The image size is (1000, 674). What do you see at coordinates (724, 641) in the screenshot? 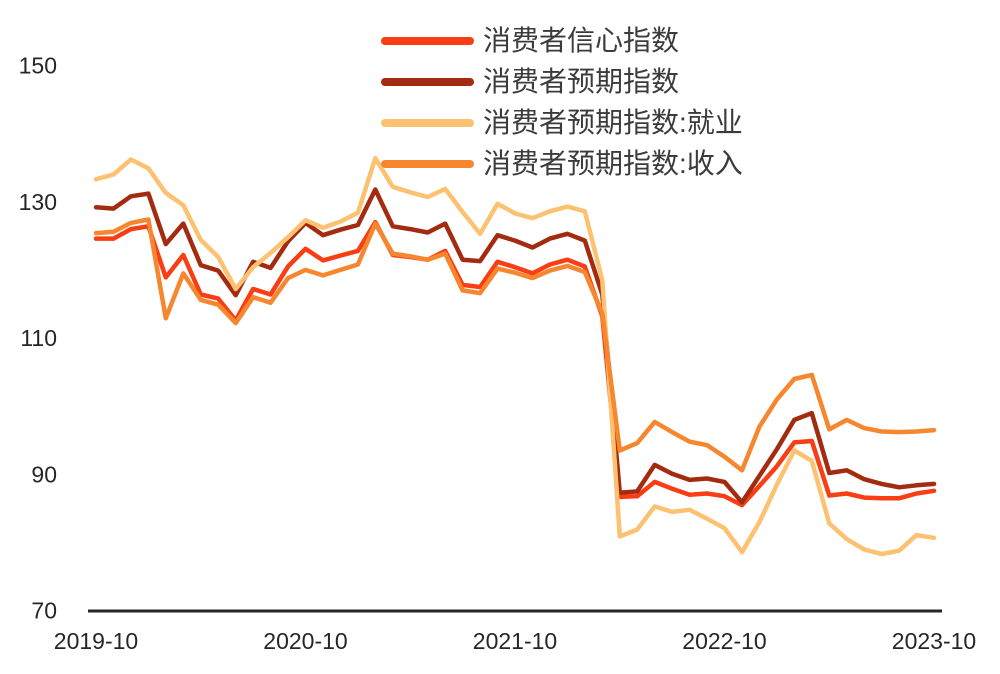
I see `x-tick-2022-10: 2022-10` at bounding box center [724, 641].